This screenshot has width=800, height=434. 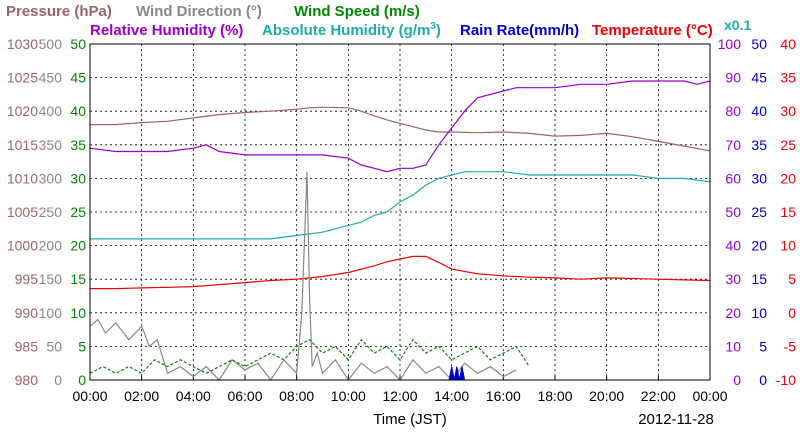 I want to click on y-tick-temperature: 5, so click(x=792, y=279).